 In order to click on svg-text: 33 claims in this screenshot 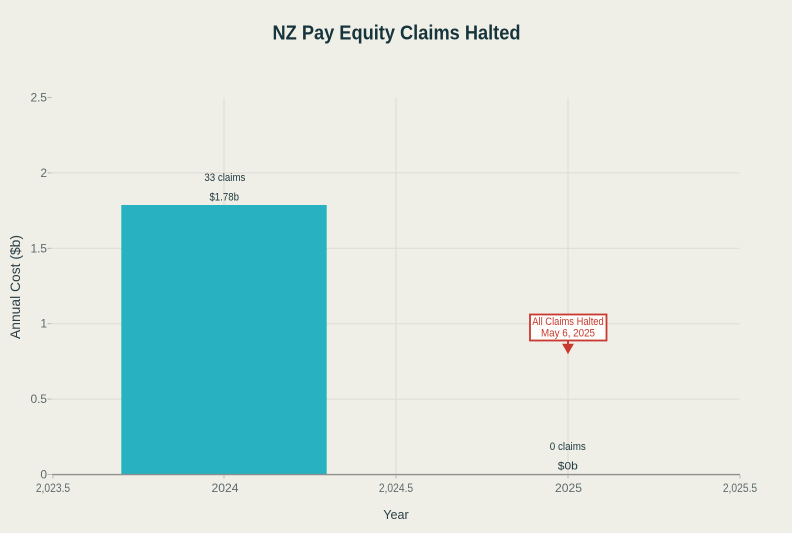, I will do `click(224, 178)`.